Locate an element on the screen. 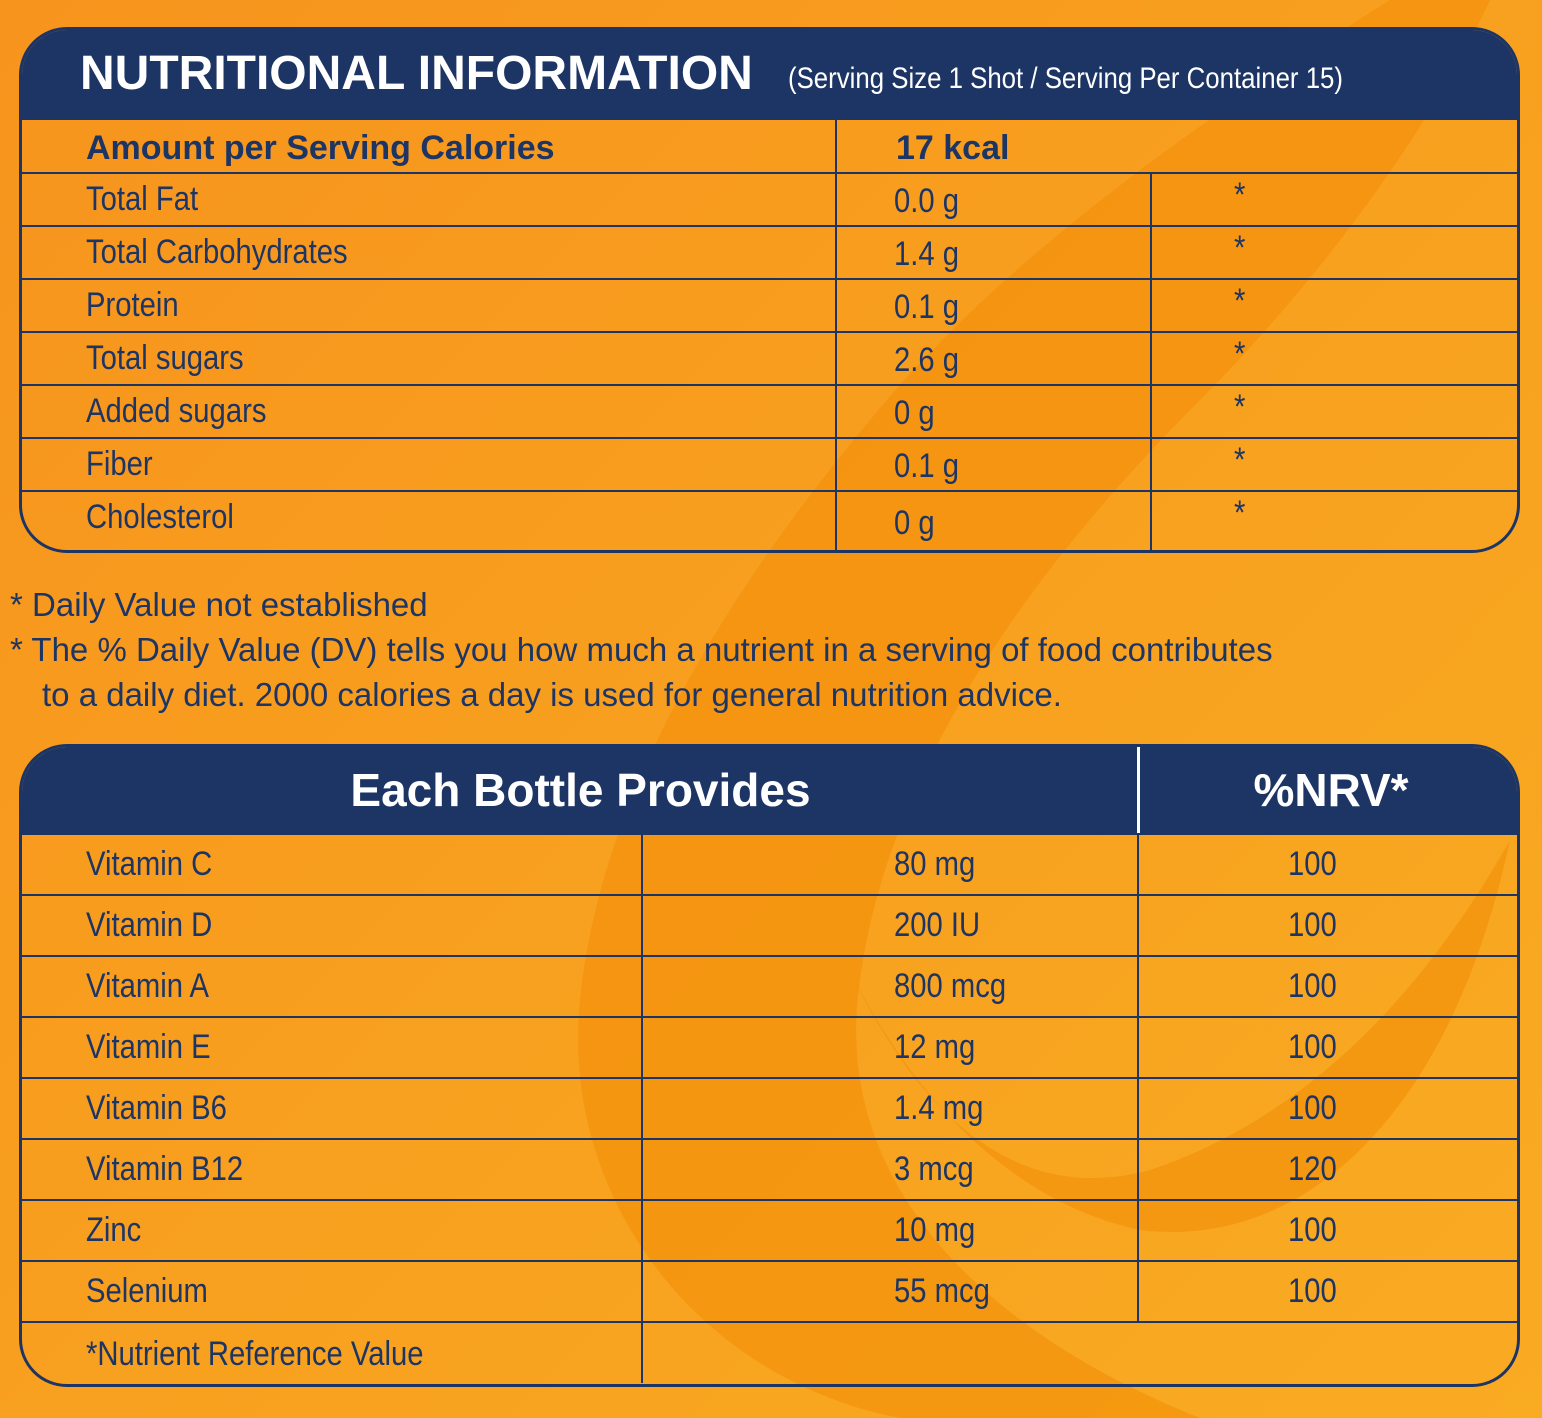  vitamin-name: Vitamin B6 is located at coordinates (156, 1108).